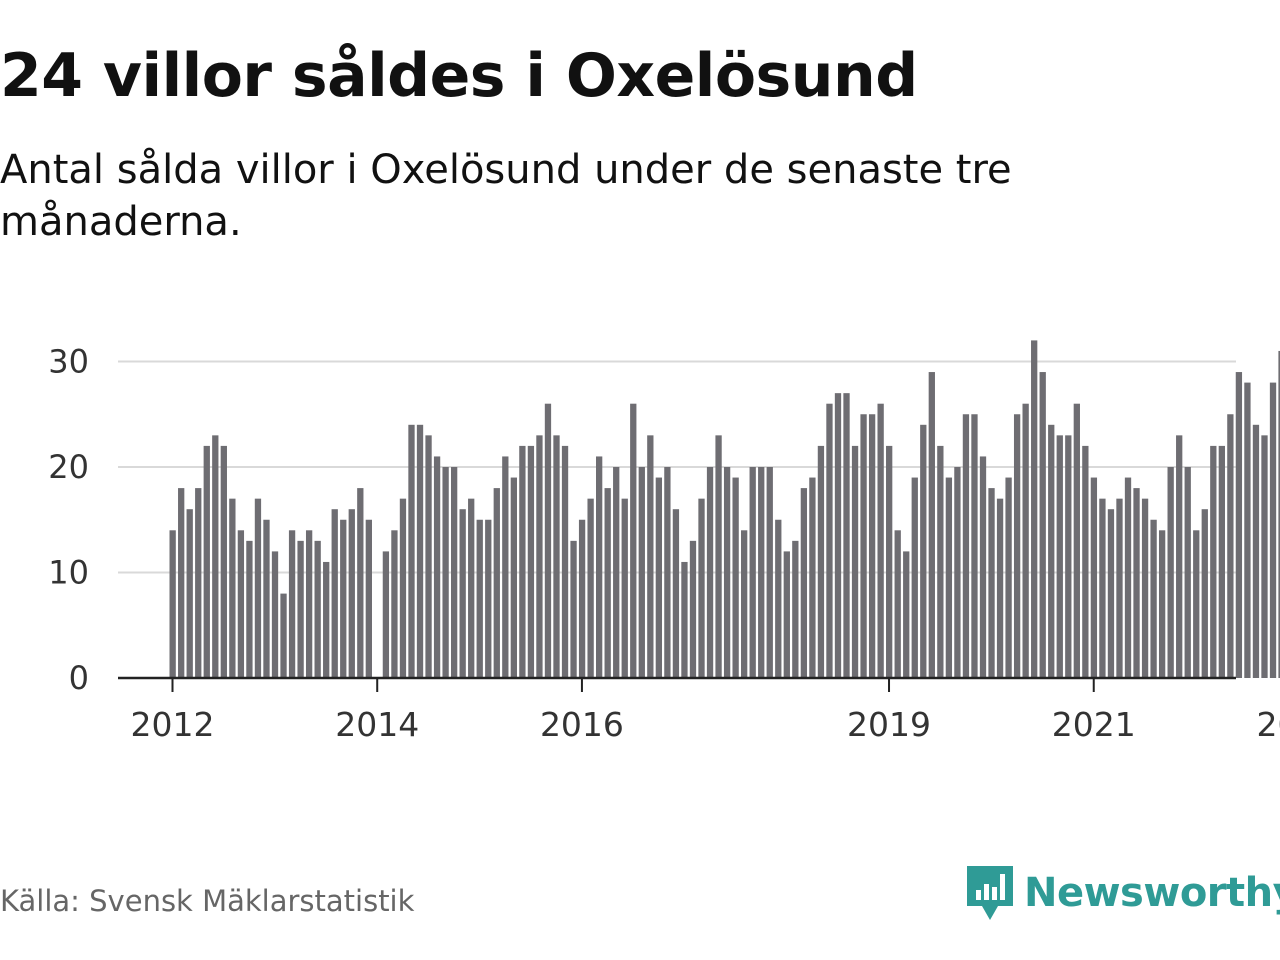 This screenshot has height=960, width=1280. I want to click on x-tick-label: 2012, so click(173, 724).